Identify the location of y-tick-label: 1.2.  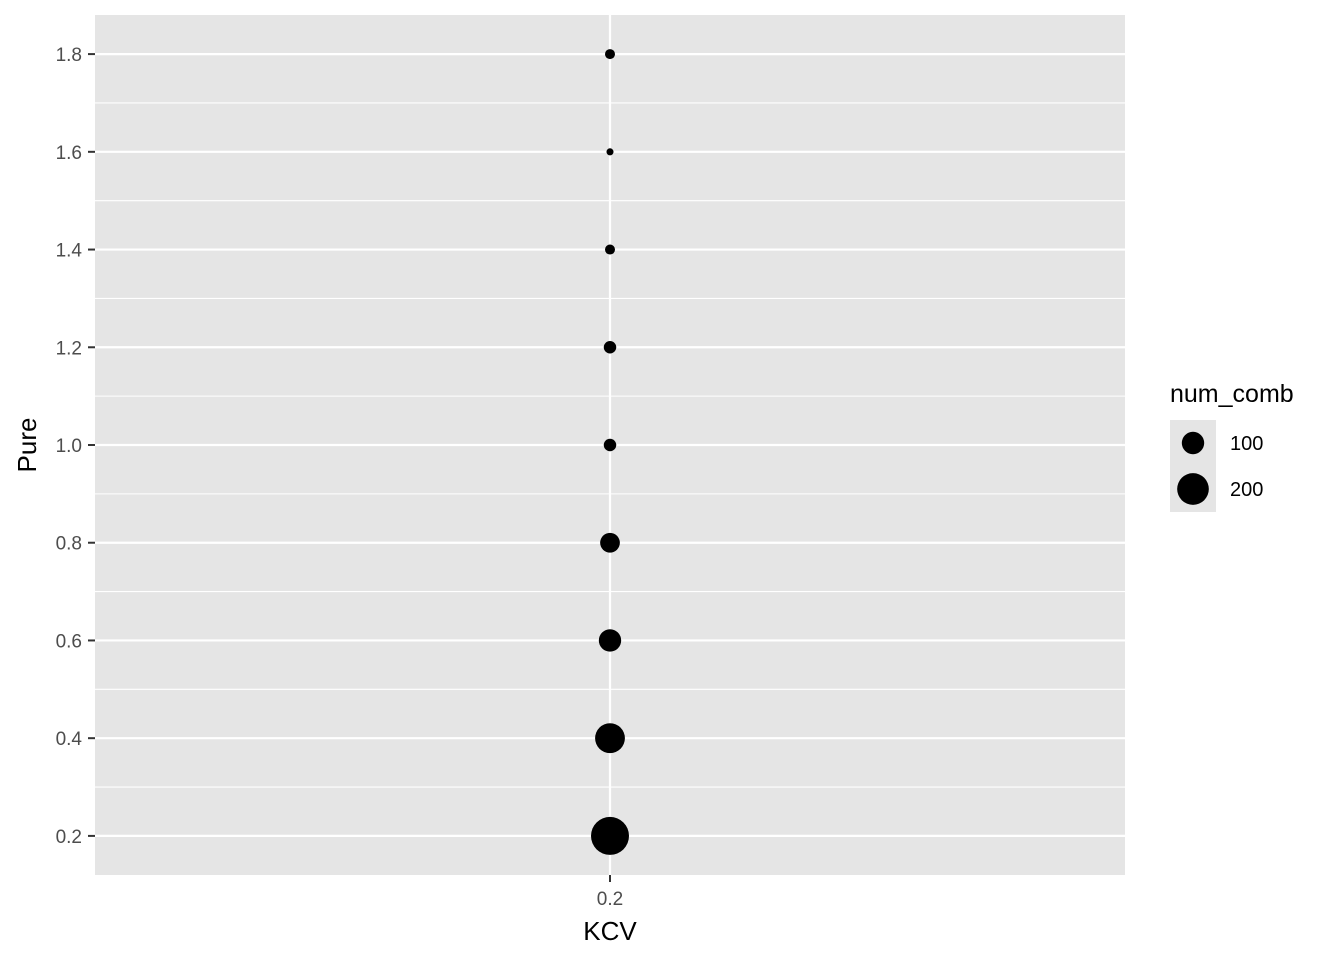
(69, 348).